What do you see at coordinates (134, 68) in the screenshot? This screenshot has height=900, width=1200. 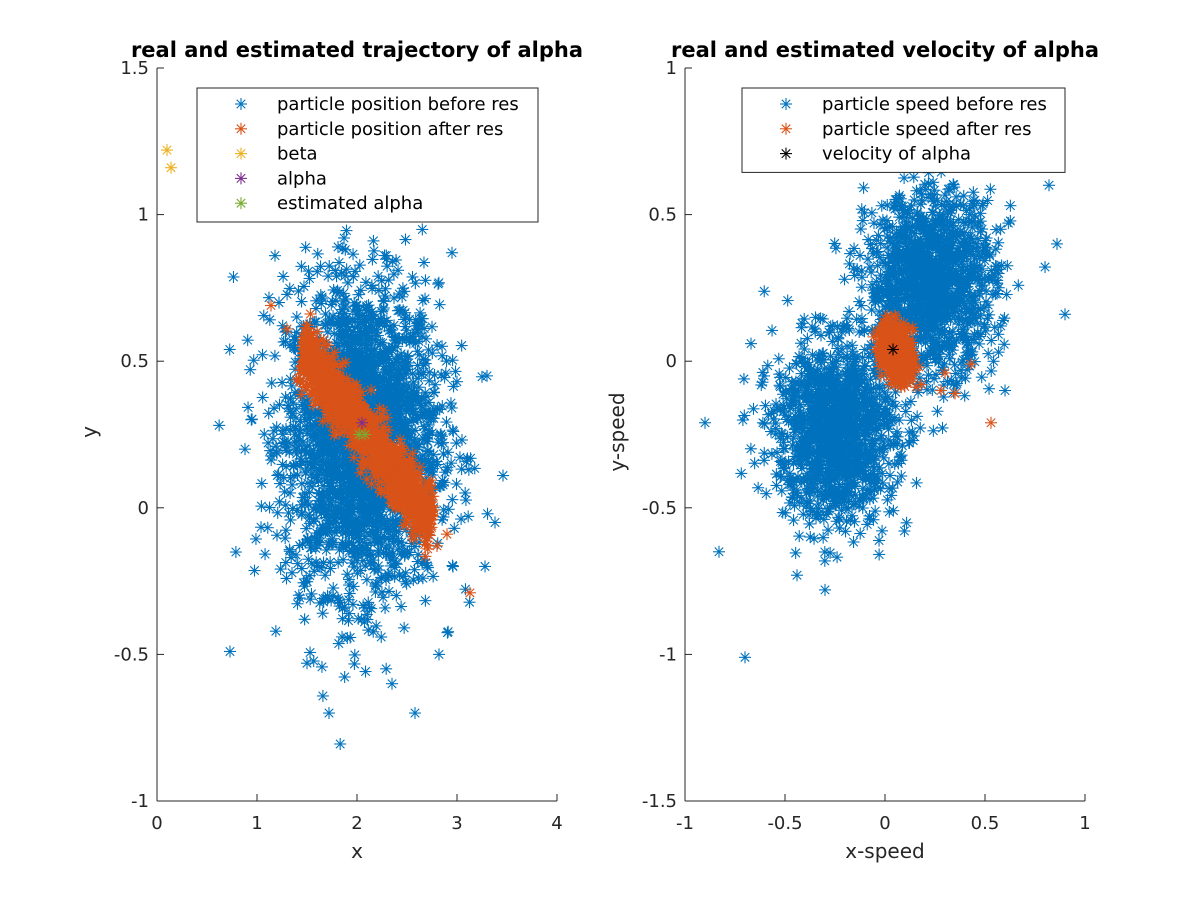 I see `y-tick-label: 1.5` at bounding box center [134, 68].